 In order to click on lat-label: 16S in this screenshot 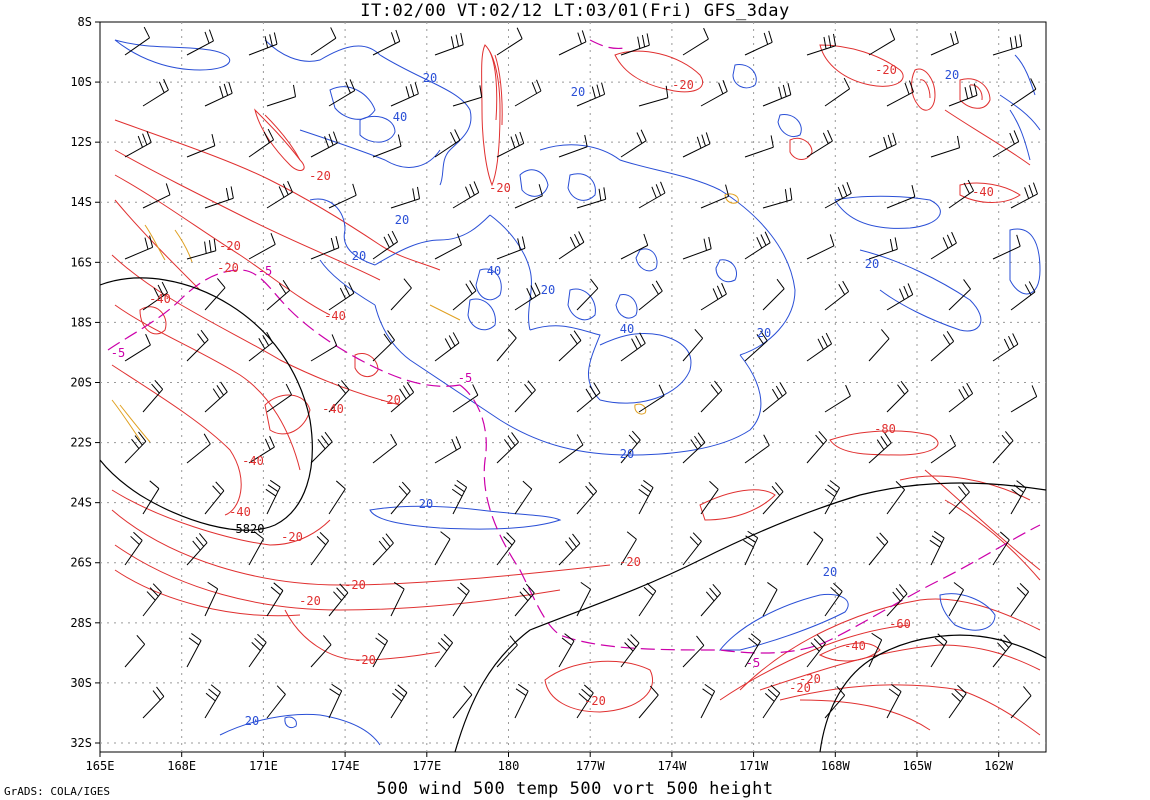, I will do `click(81, 262)`.